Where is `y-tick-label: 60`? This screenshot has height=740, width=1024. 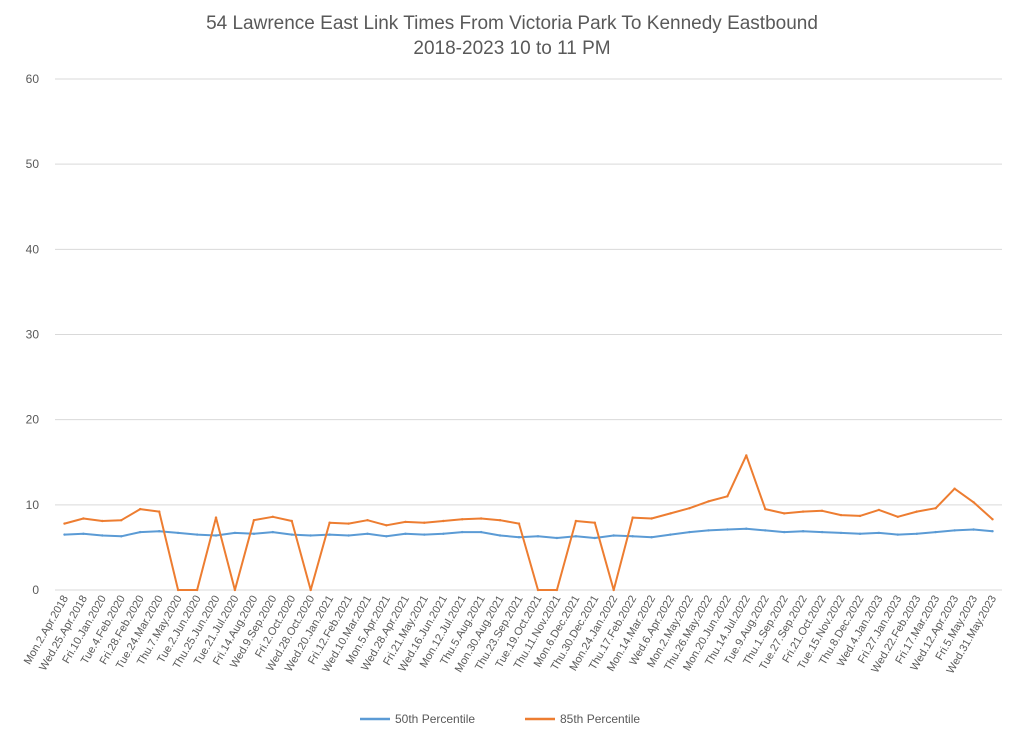
y-tick-label: 60 is located at coordinates (33, 79).